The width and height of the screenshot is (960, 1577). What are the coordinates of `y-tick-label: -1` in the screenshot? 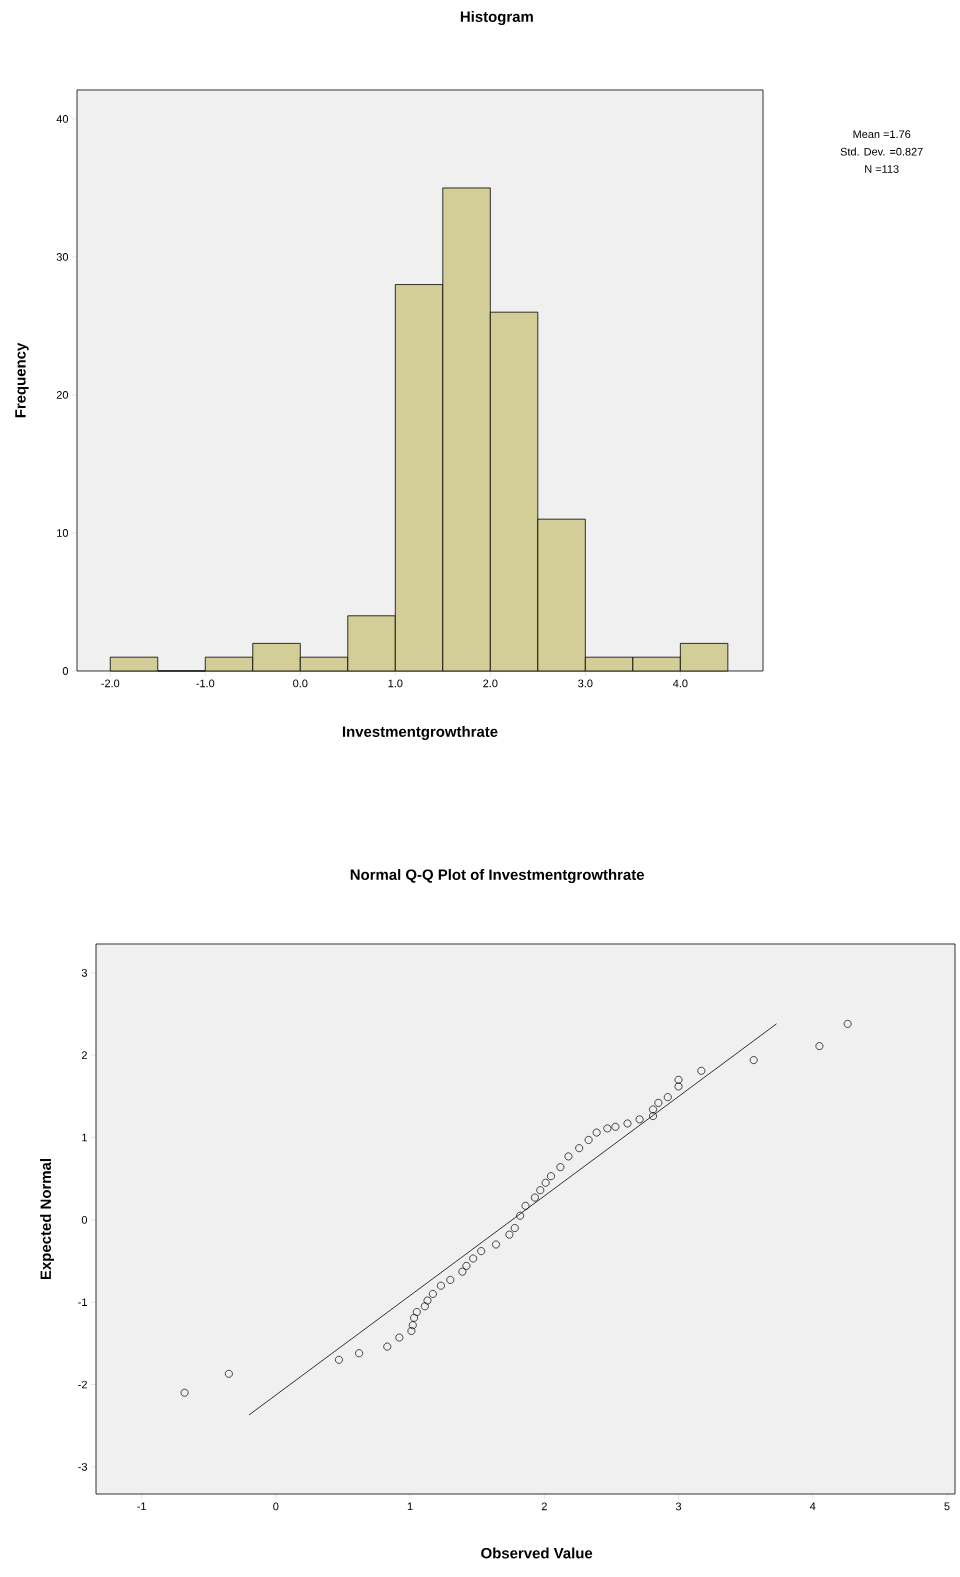 It's located at (82, 1302).